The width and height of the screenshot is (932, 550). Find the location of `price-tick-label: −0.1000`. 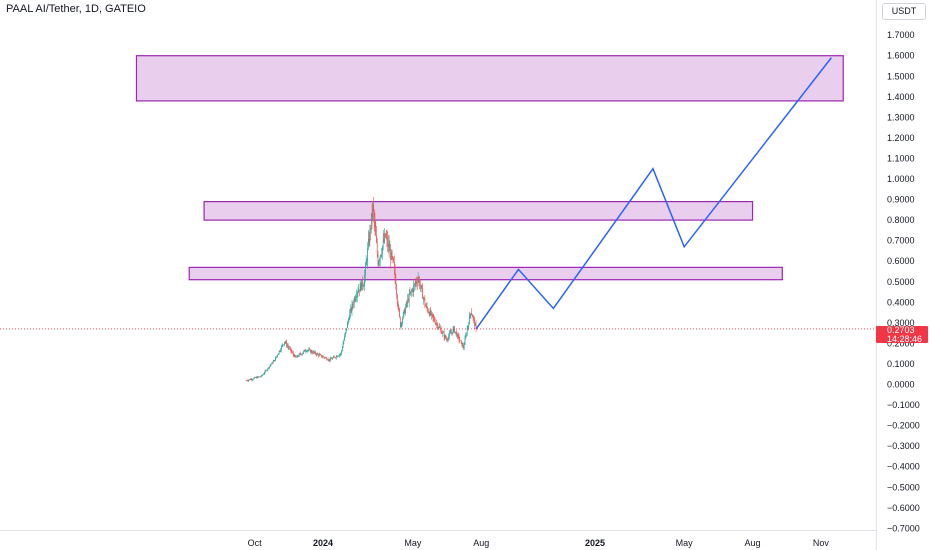

price-tick-label: −0.1000 is located at coordinates (903, 405).